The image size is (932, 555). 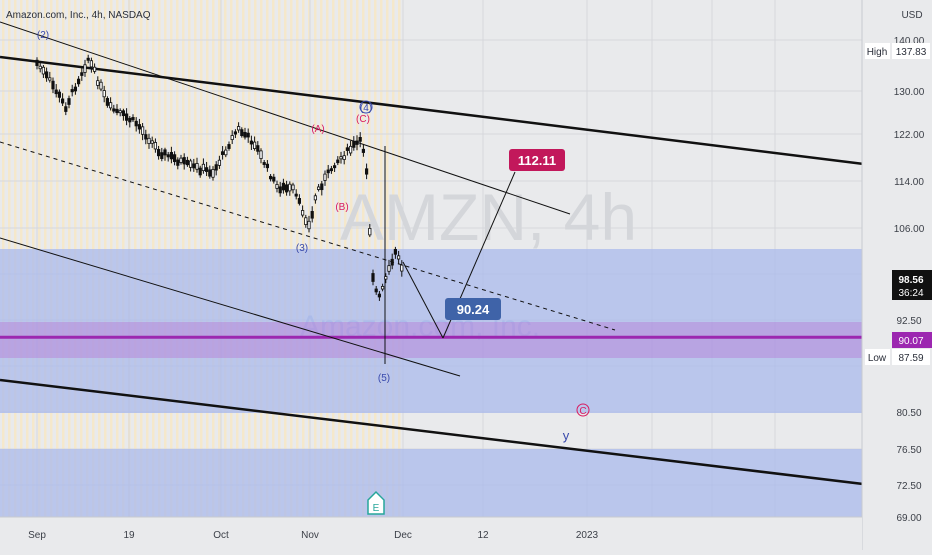 What do you see at coordinates (908, 321) in the screenshot?
I see `price-tick: 92.50` at bounding box center [908, 321].